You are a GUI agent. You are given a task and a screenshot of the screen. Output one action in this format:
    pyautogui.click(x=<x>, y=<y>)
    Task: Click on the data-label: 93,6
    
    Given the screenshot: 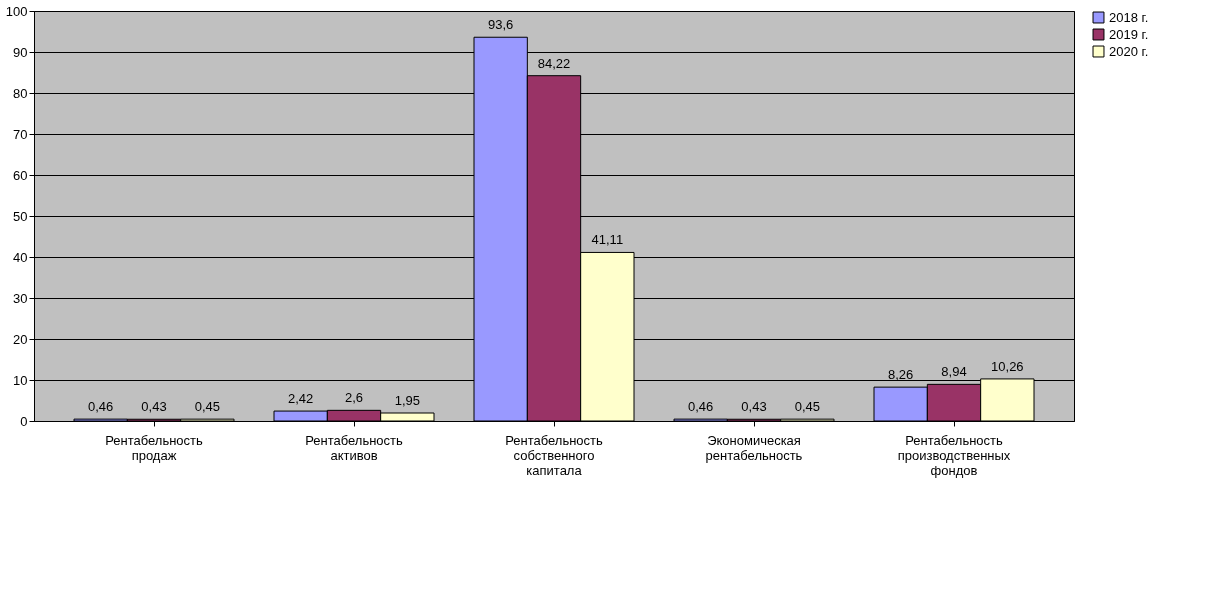 What is the action you would take?
    pyautogui.click(x=501, y=25)
    